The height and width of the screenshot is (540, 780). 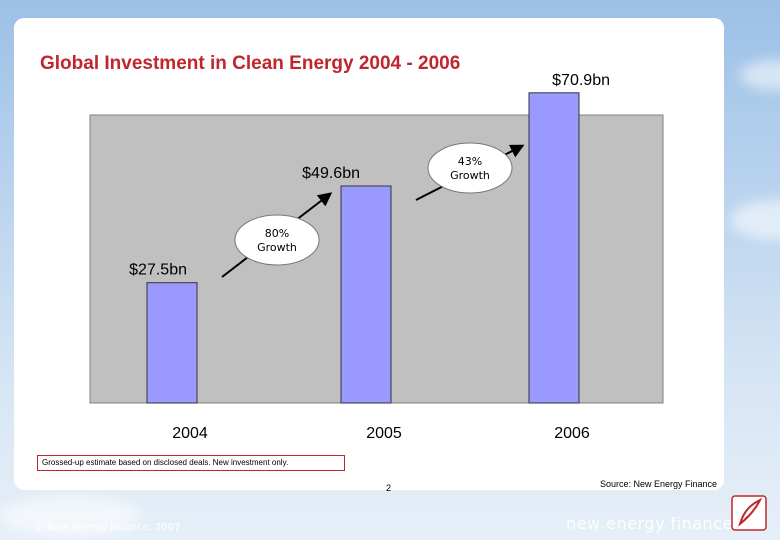 What do you see at coordinates (581, 80) in the screenshot?
I see `data-label-2006: $70.9bn` at bounding box center [581, 80].